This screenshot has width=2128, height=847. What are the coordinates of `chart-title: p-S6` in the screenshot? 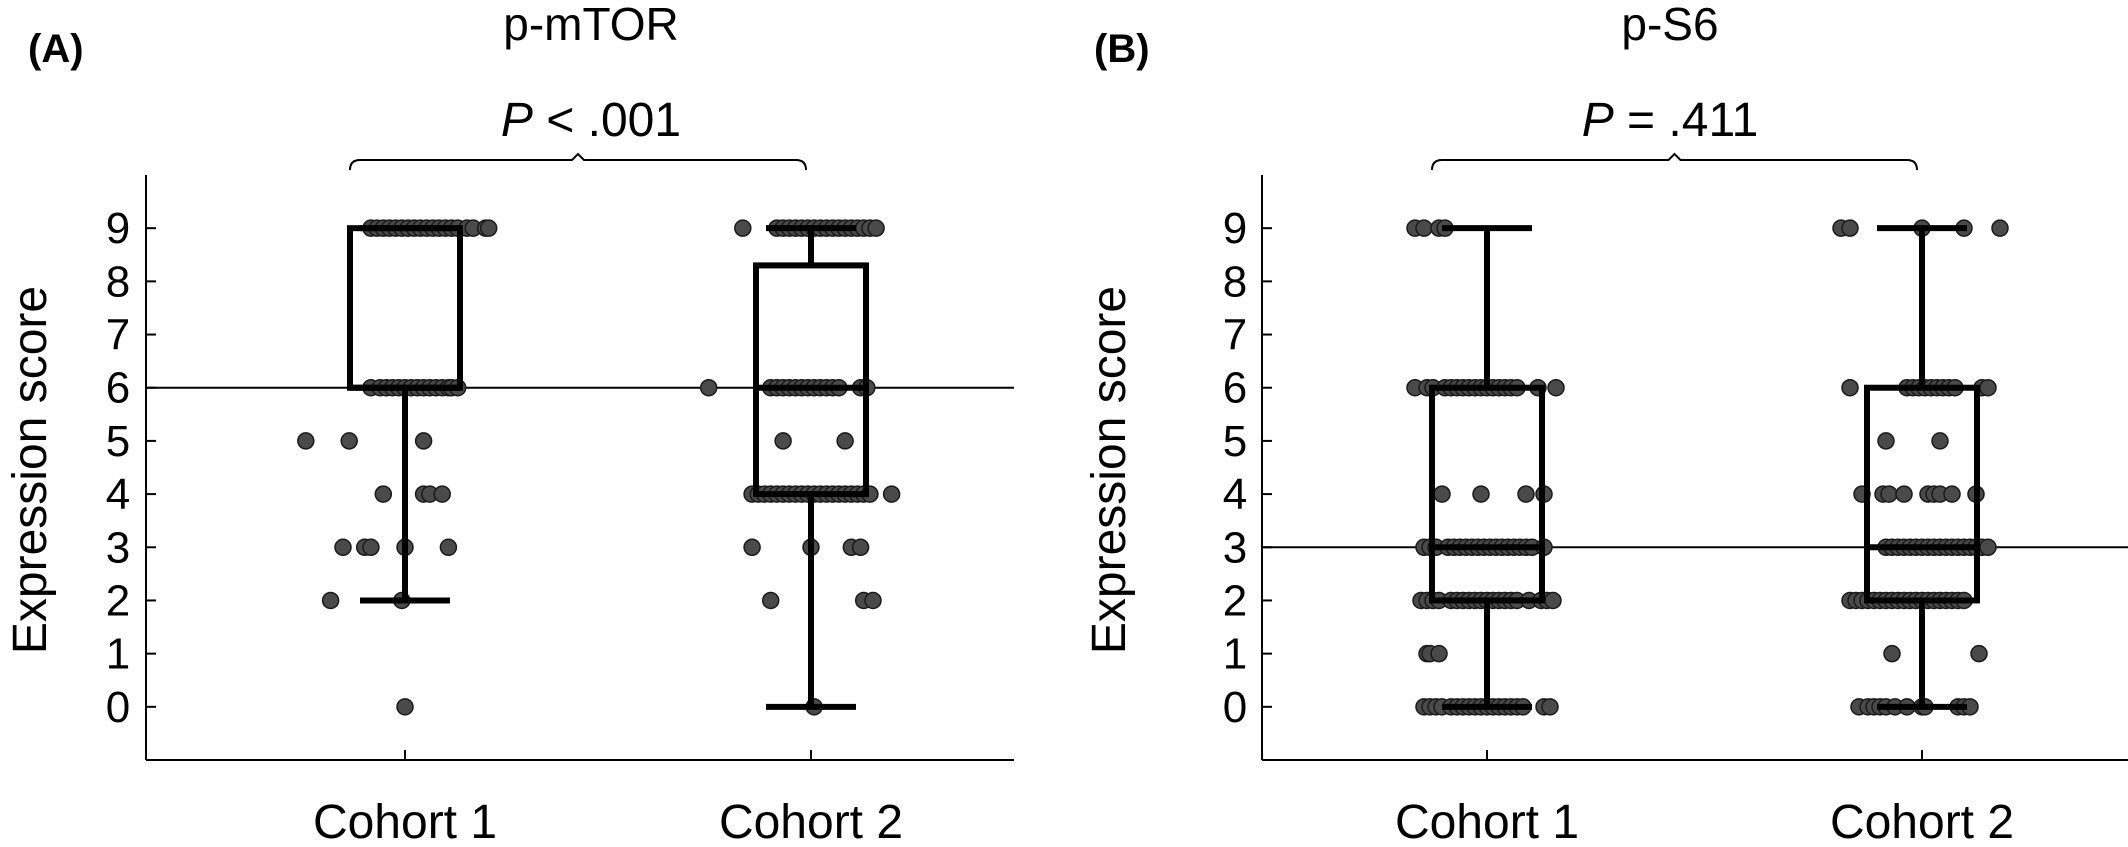 It's located at (1669, 25).